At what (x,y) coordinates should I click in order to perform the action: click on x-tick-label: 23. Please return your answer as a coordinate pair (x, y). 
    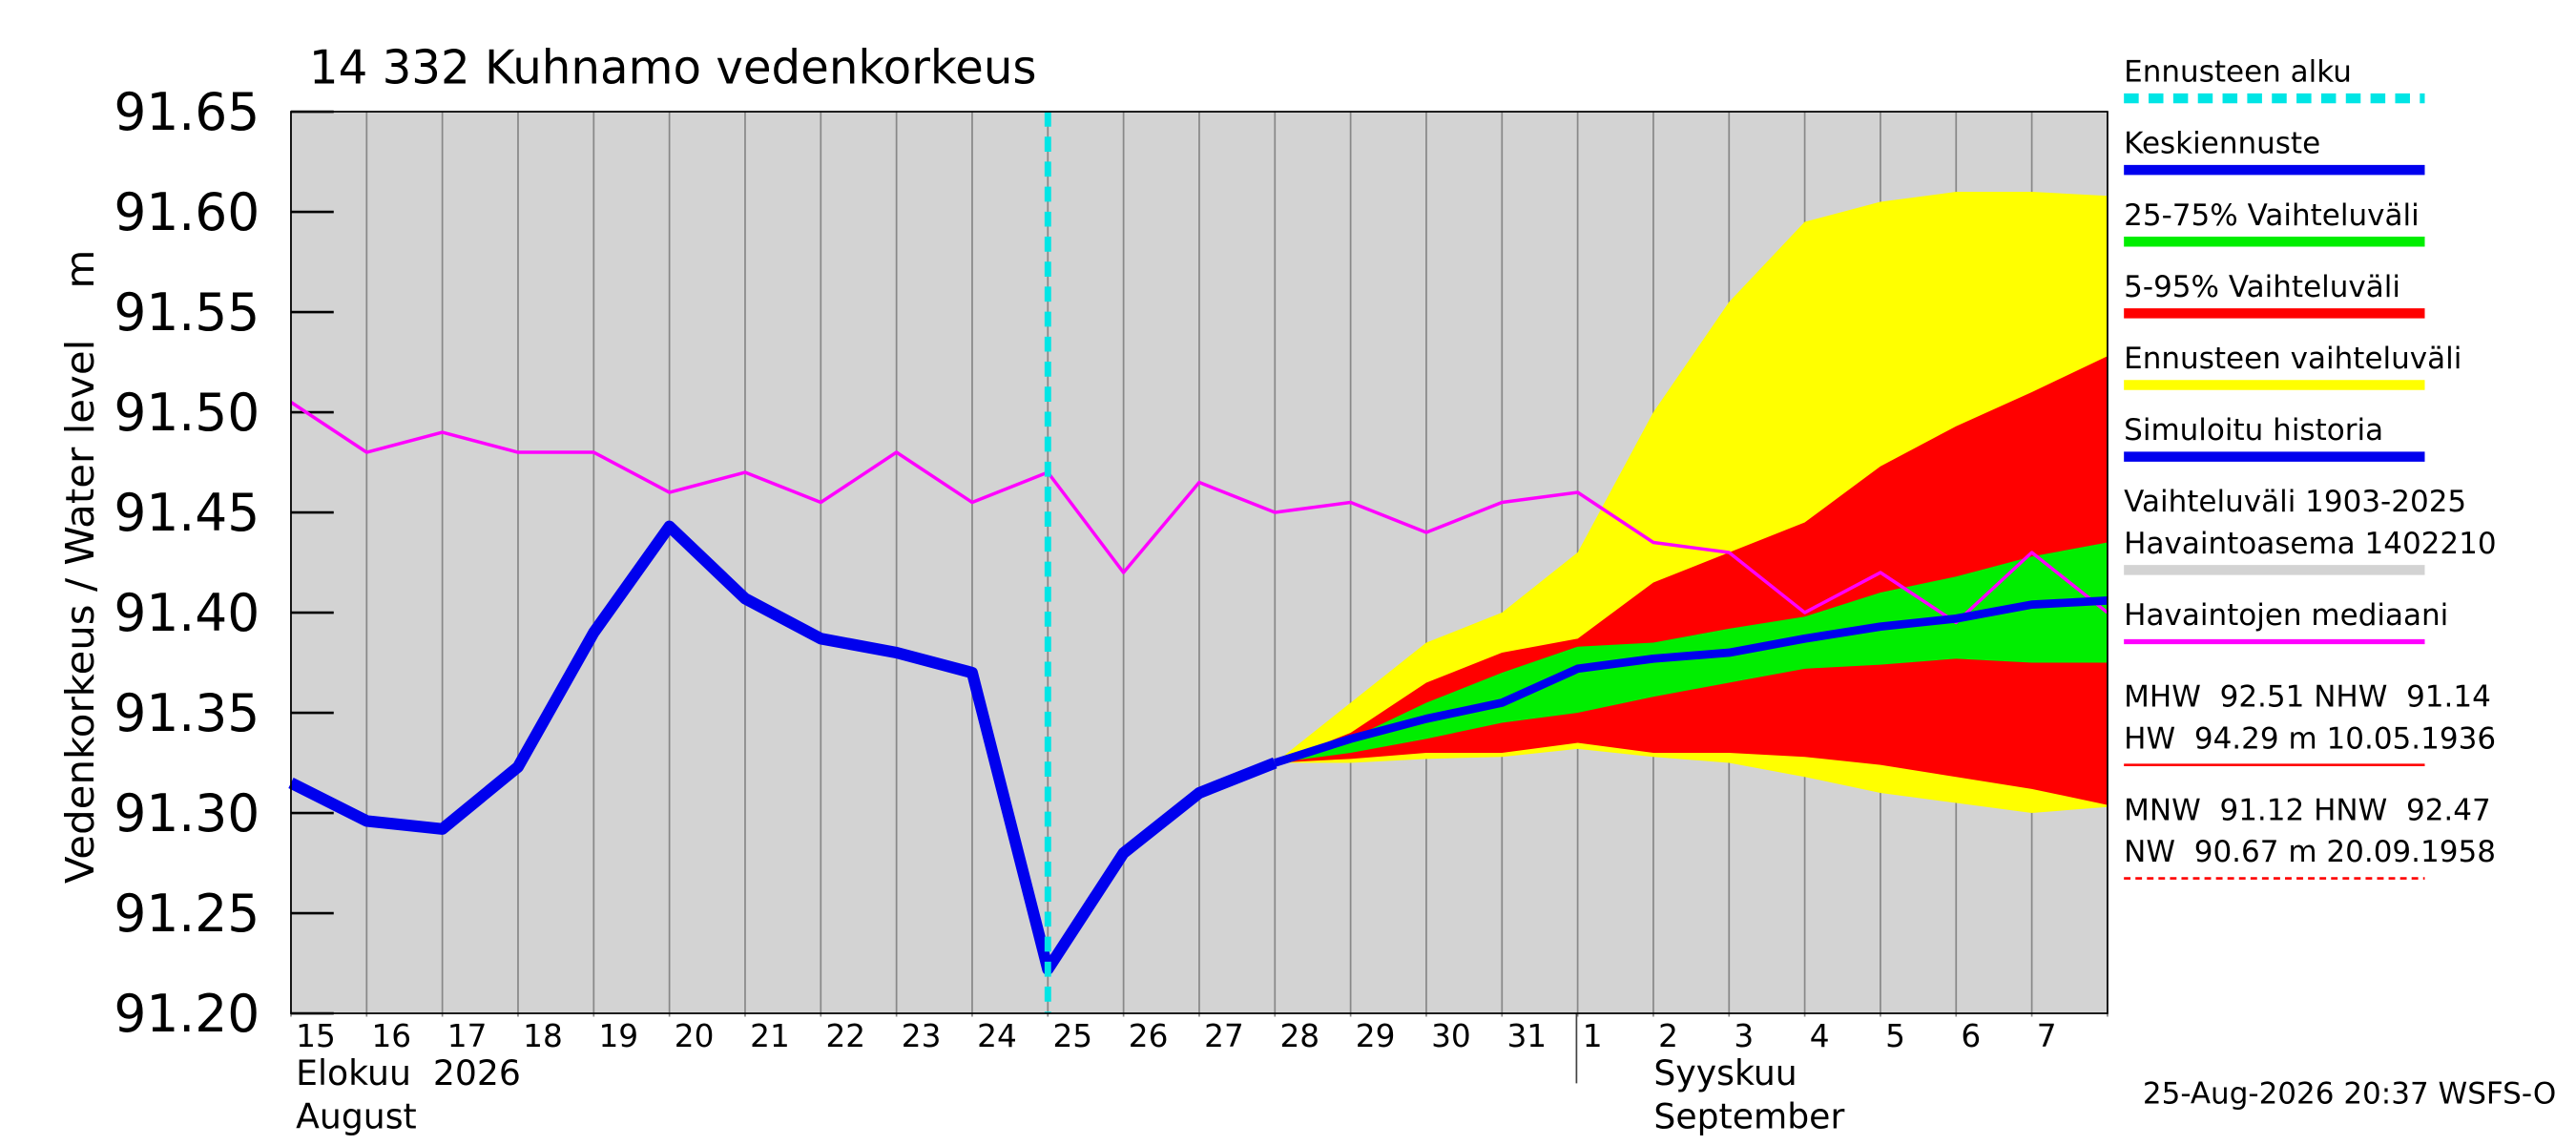
    Looking at the image, I should click on (922, 1035).